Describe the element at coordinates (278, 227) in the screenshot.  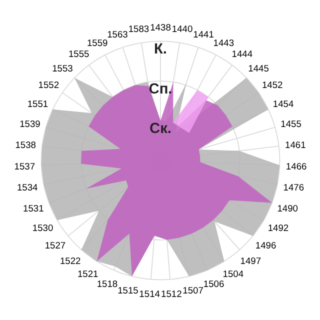
I see `spoke-label: 1492` at that location.